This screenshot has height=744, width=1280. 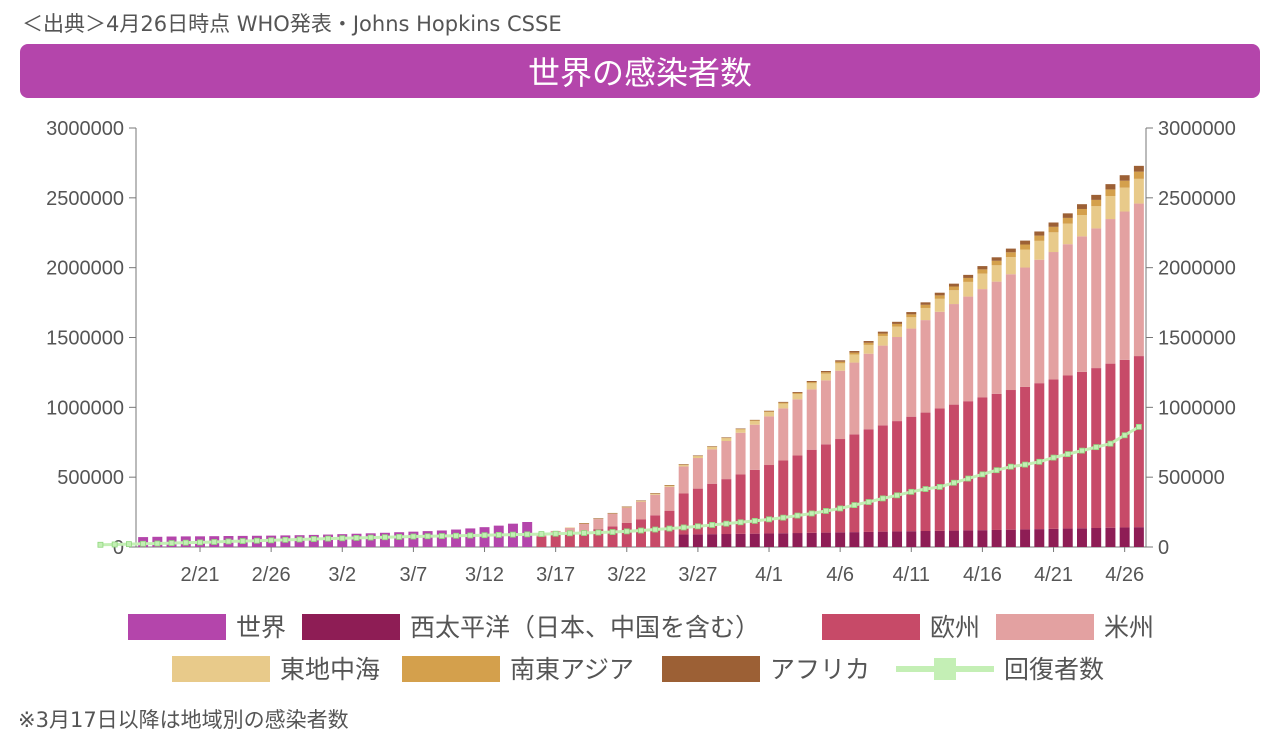 I want to click on y-tick-label-left: 2500000, so click(x=85, y=199).